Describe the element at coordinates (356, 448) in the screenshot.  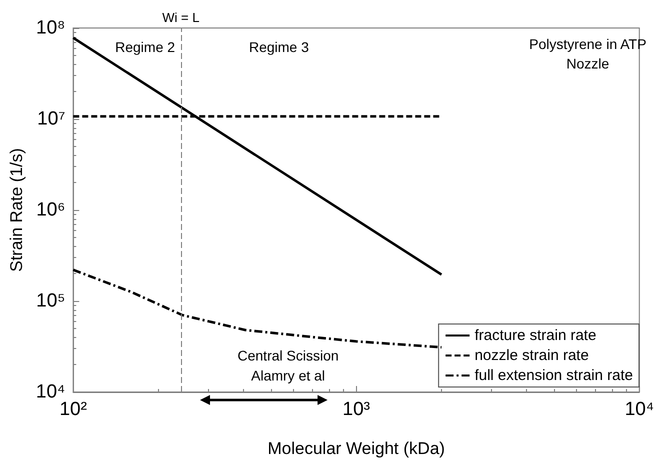
I see `x-axis-title: Molecular Weight (kDa)` at that location.